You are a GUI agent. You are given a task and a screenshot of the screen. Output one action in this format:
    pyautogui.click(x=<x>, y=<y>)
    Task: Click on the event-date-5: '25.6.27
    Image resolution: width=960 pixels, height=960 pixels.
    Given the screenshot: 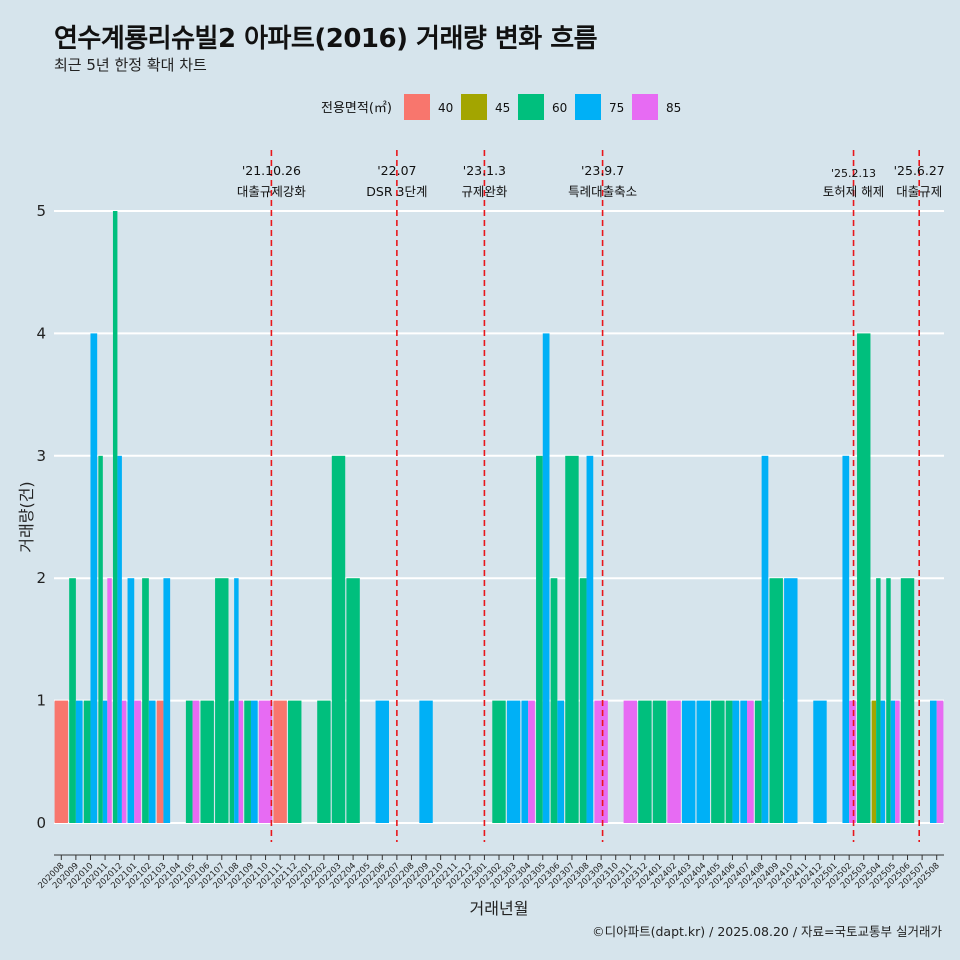 What is the action you would take?
    pyautogui.click(x=919, y=170)
    